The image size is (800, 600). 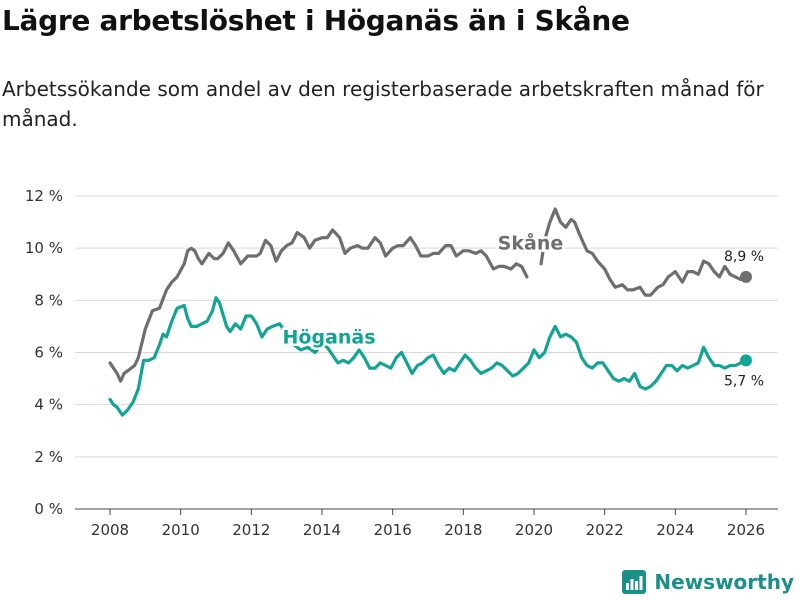 What do you see at coordinates (48, 353) in the screenshot?
I see `y-tick-label: 6 %` at bounding box center [48, 353].